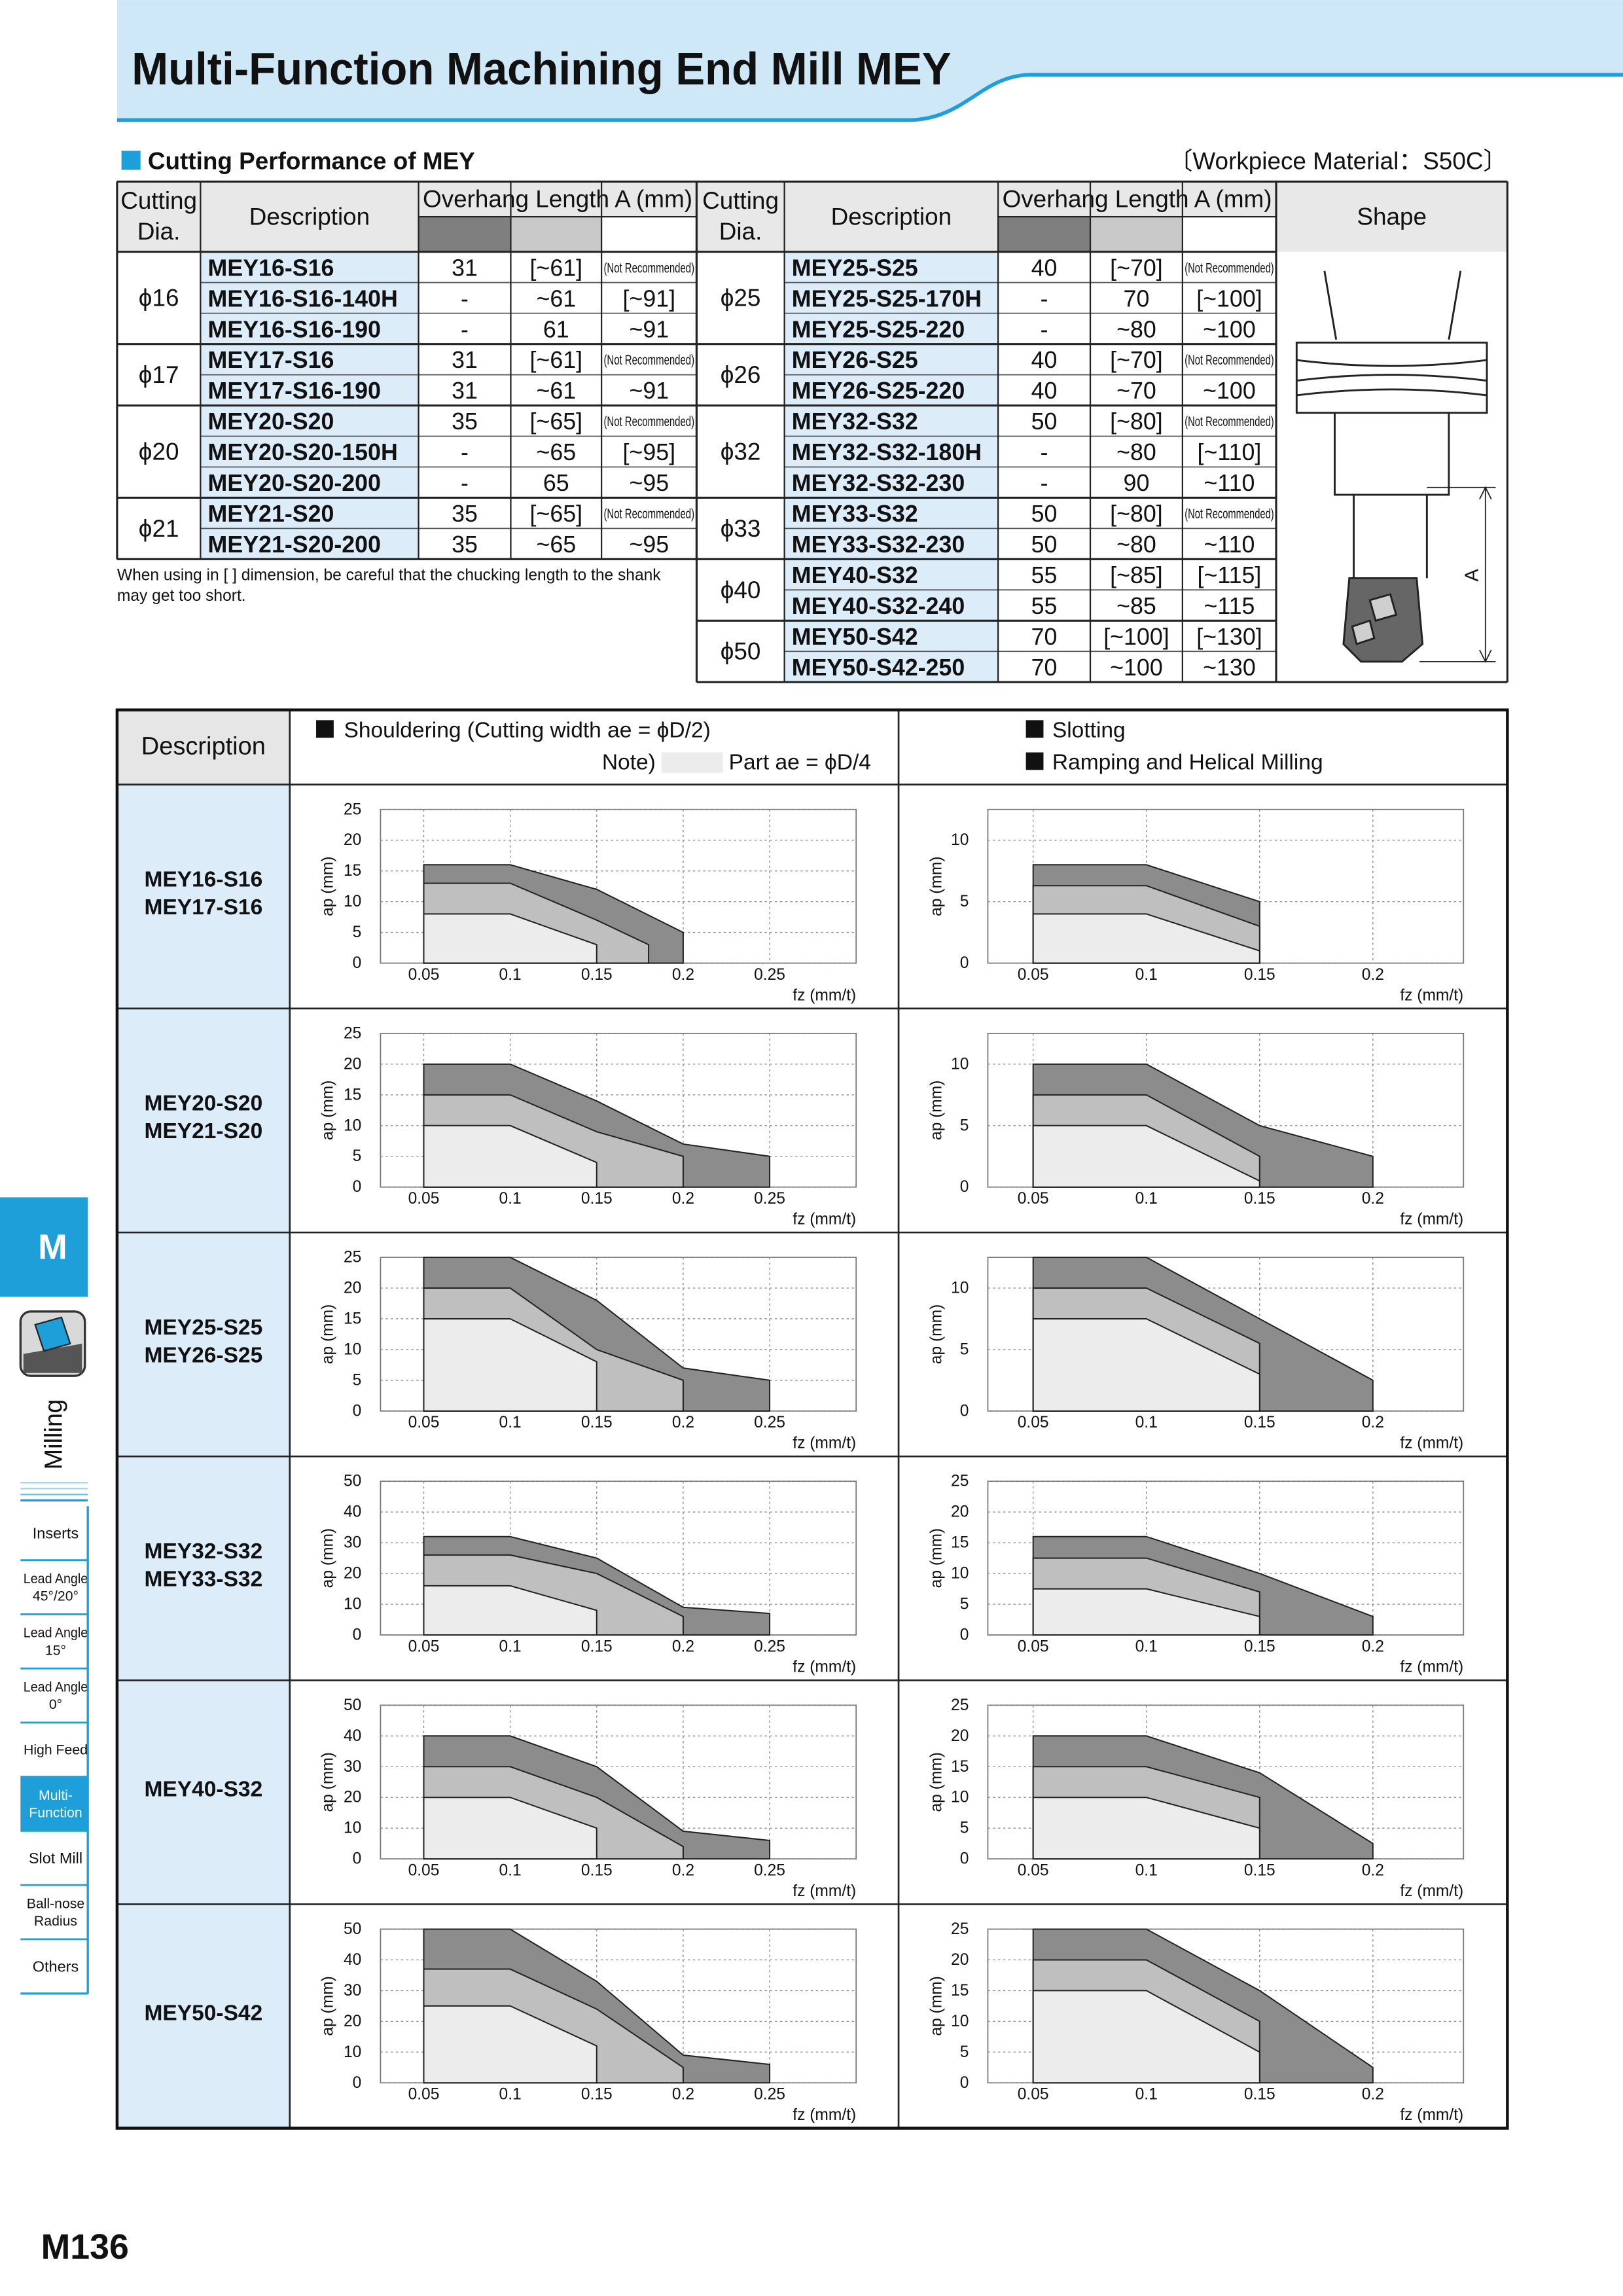 Image resolution: width=1623 pixels, height=2296 pixels. I want to click on y-axis-label: ap (mm), so click(327, 2006).